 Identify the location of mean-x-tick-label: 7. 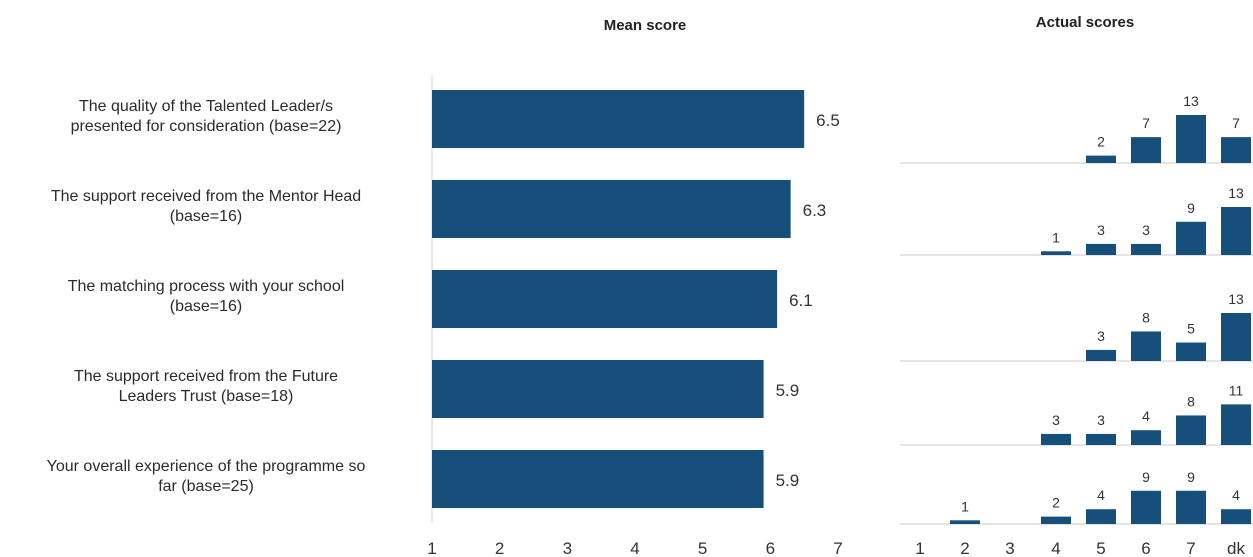
(837, 548).